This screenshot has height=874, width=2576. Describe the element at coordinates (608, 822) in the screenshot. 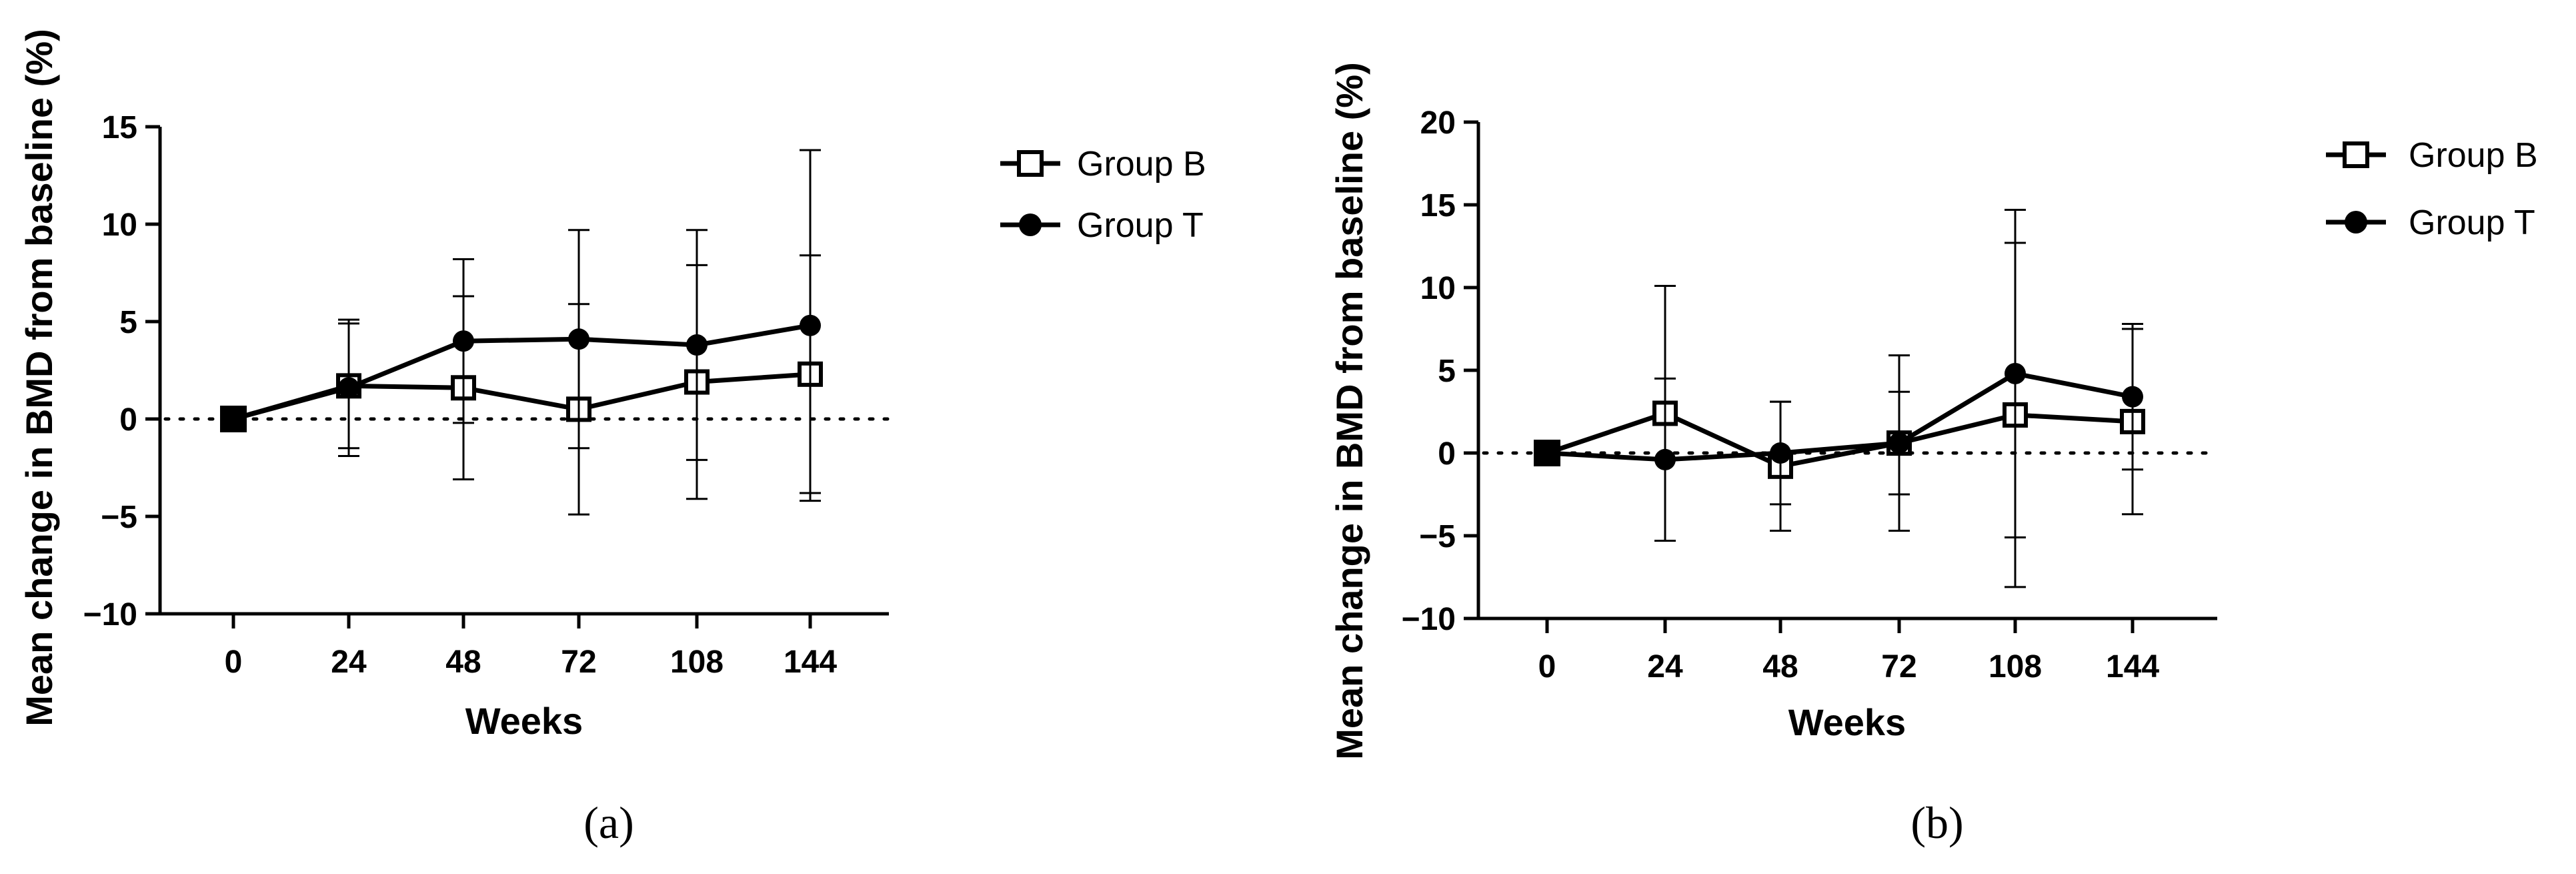

I see `panel-label: (a)` at that location.